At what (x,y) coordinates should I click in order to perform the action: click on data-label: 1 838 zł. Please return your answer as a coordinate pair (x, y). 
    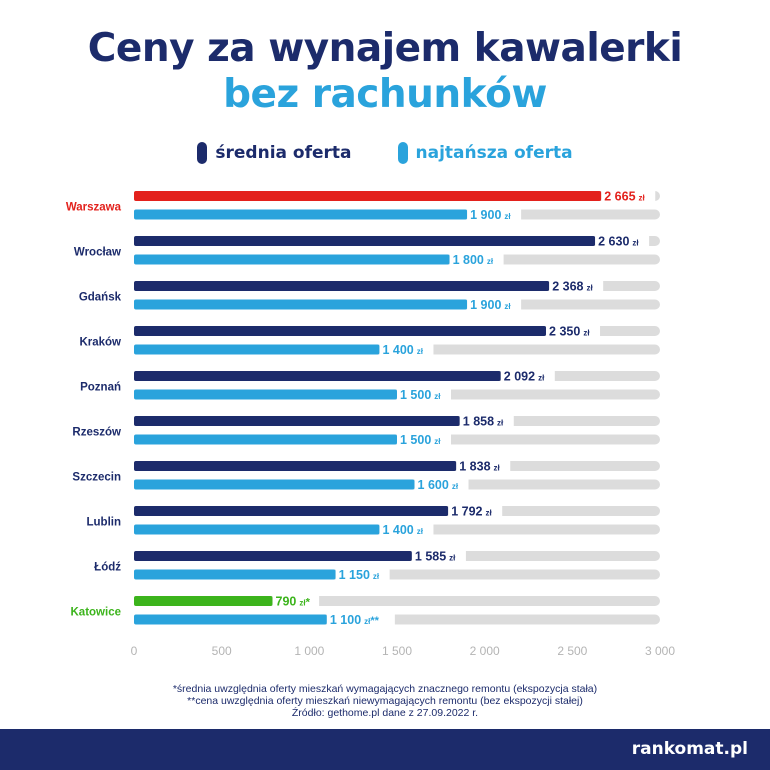
    Looking at the image, I should click on (479, 467).